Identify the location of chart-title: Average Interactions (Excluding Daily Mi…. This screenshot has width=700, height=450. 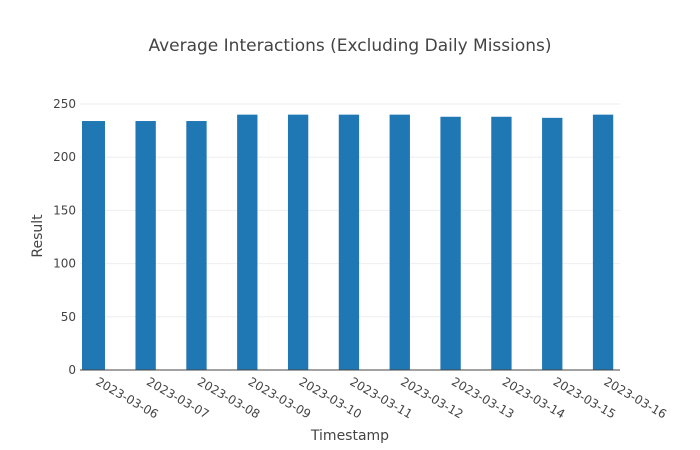
(349, 46).